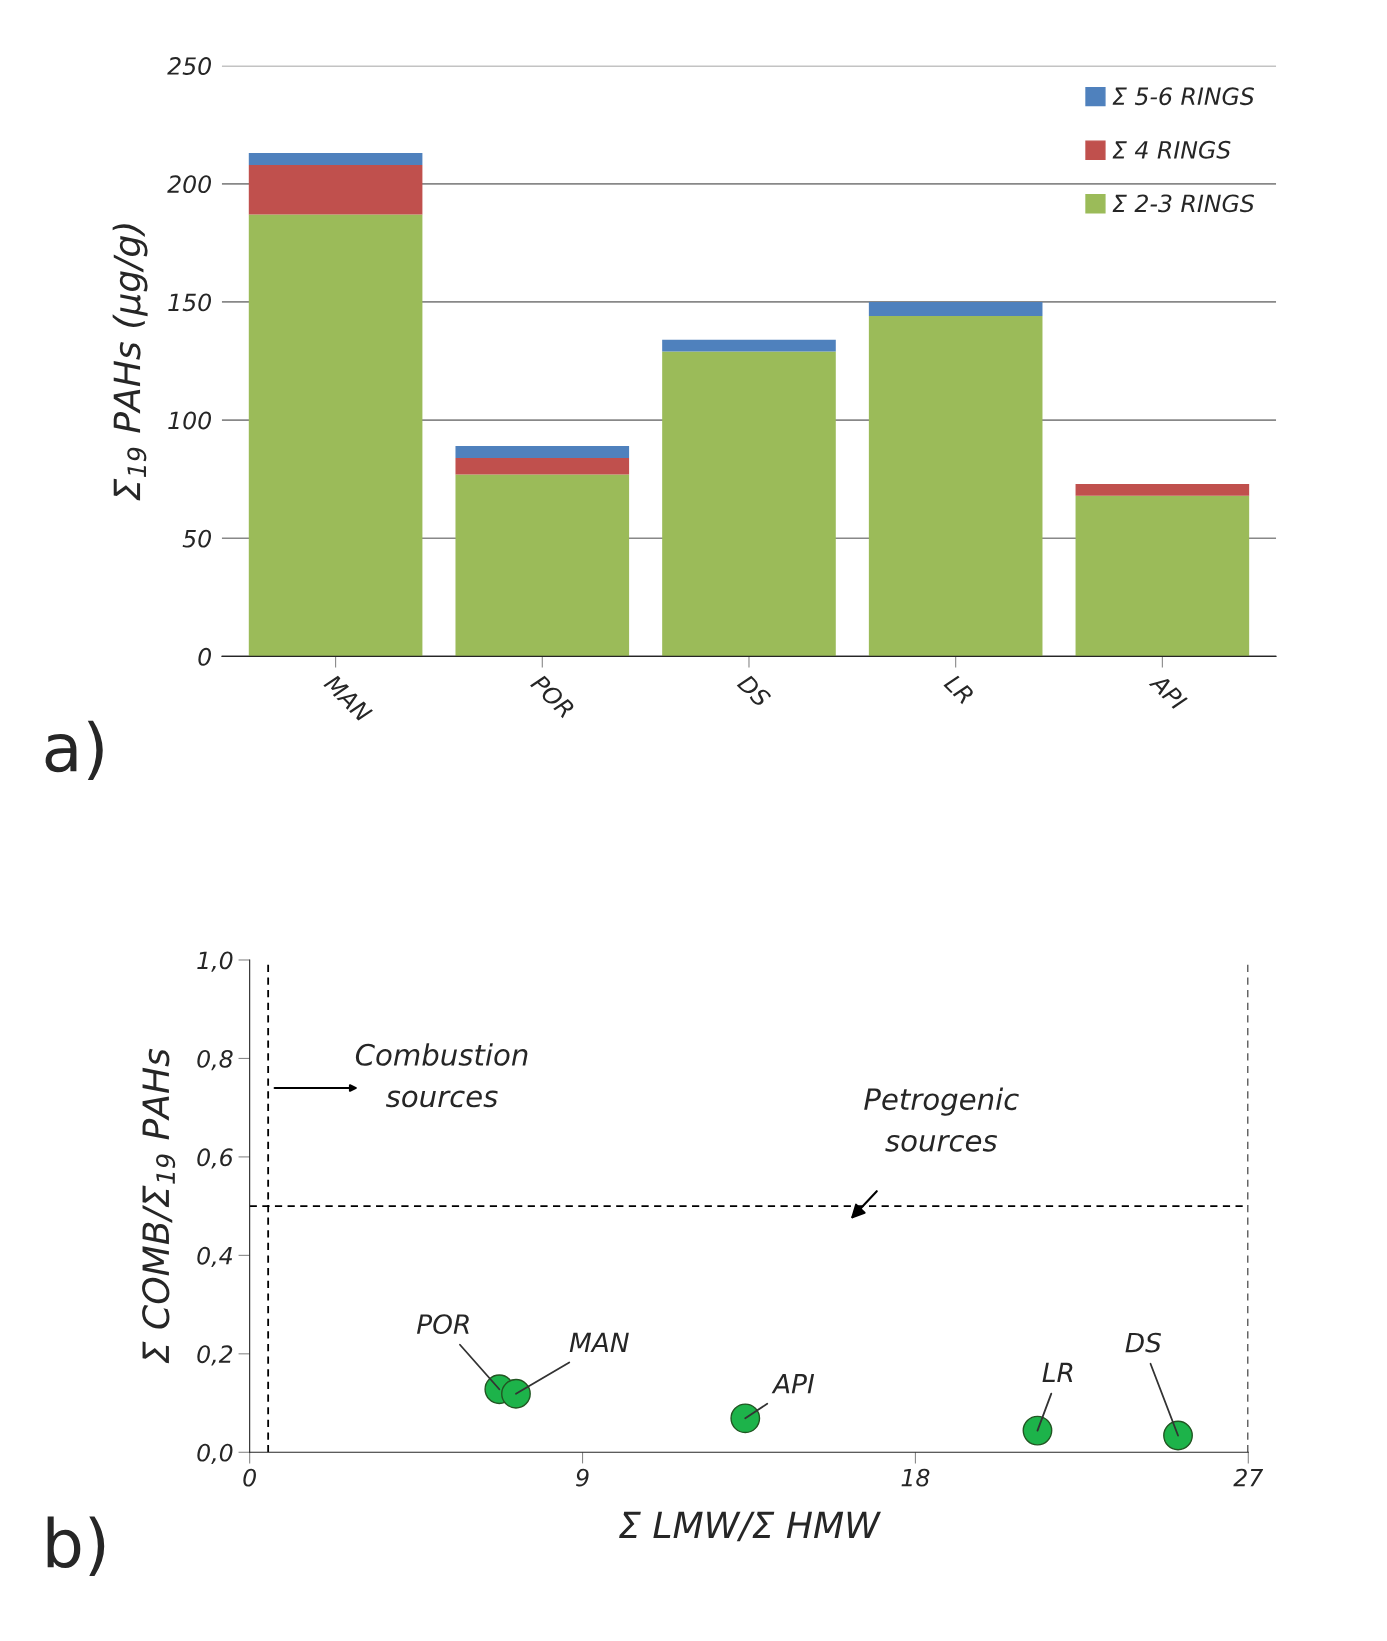 The width and height of the screenshot is (1387, 1641). Describe the element at coordinates (750, 1526) in the screenshot. I see `x-axis-title: Σ LMW/Σ HMW` at that location.